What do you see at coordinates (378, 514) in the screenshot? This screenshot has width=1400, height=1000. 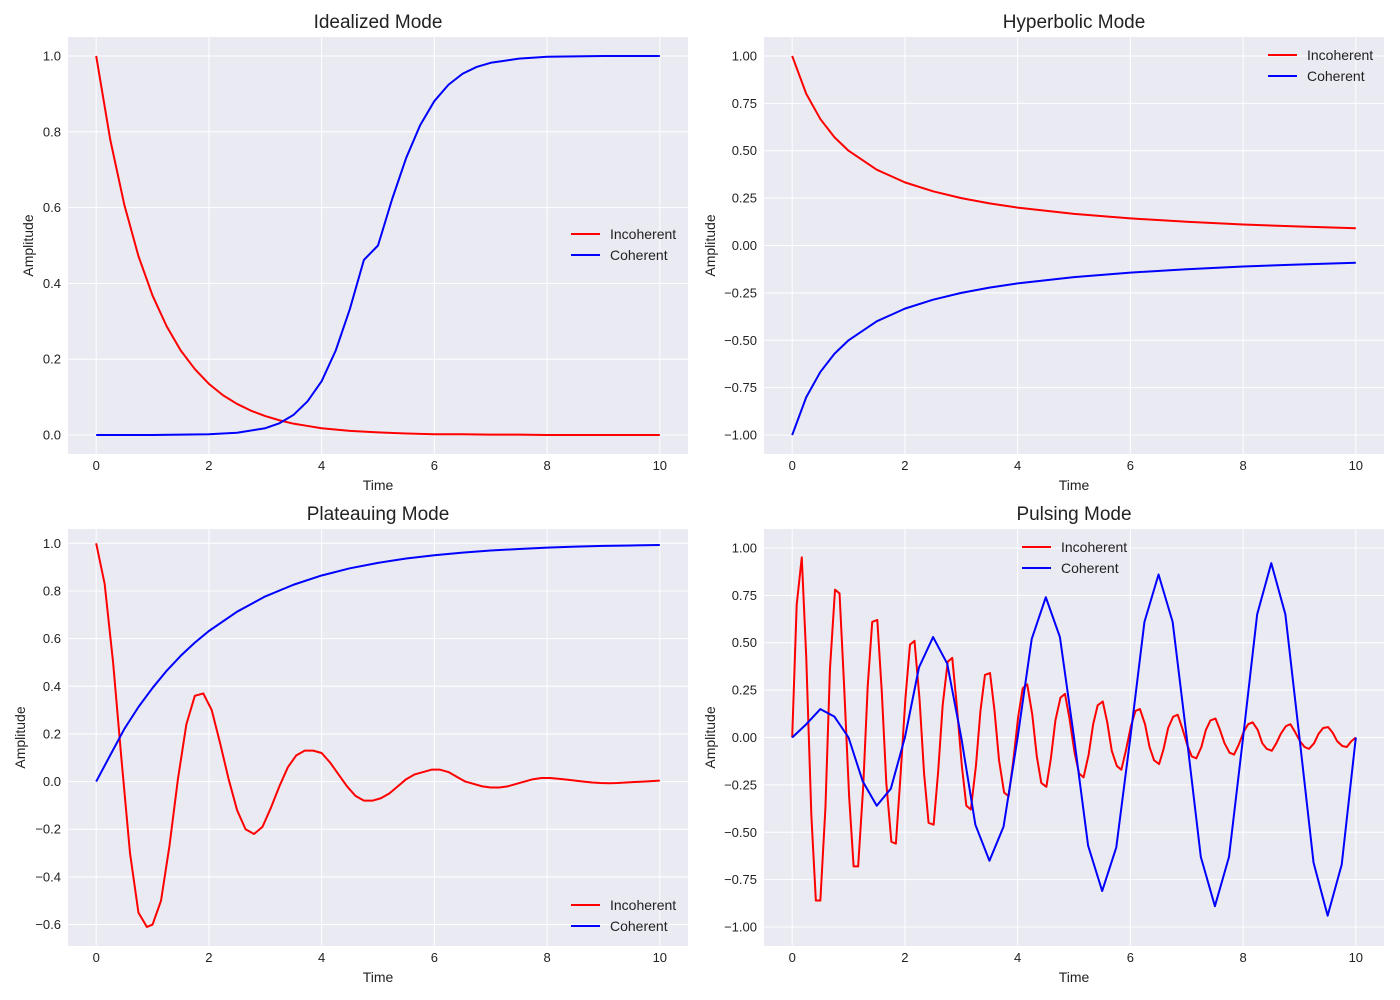 I see `chart-title: Plateauing Mode` at bounding box center [378, 514].